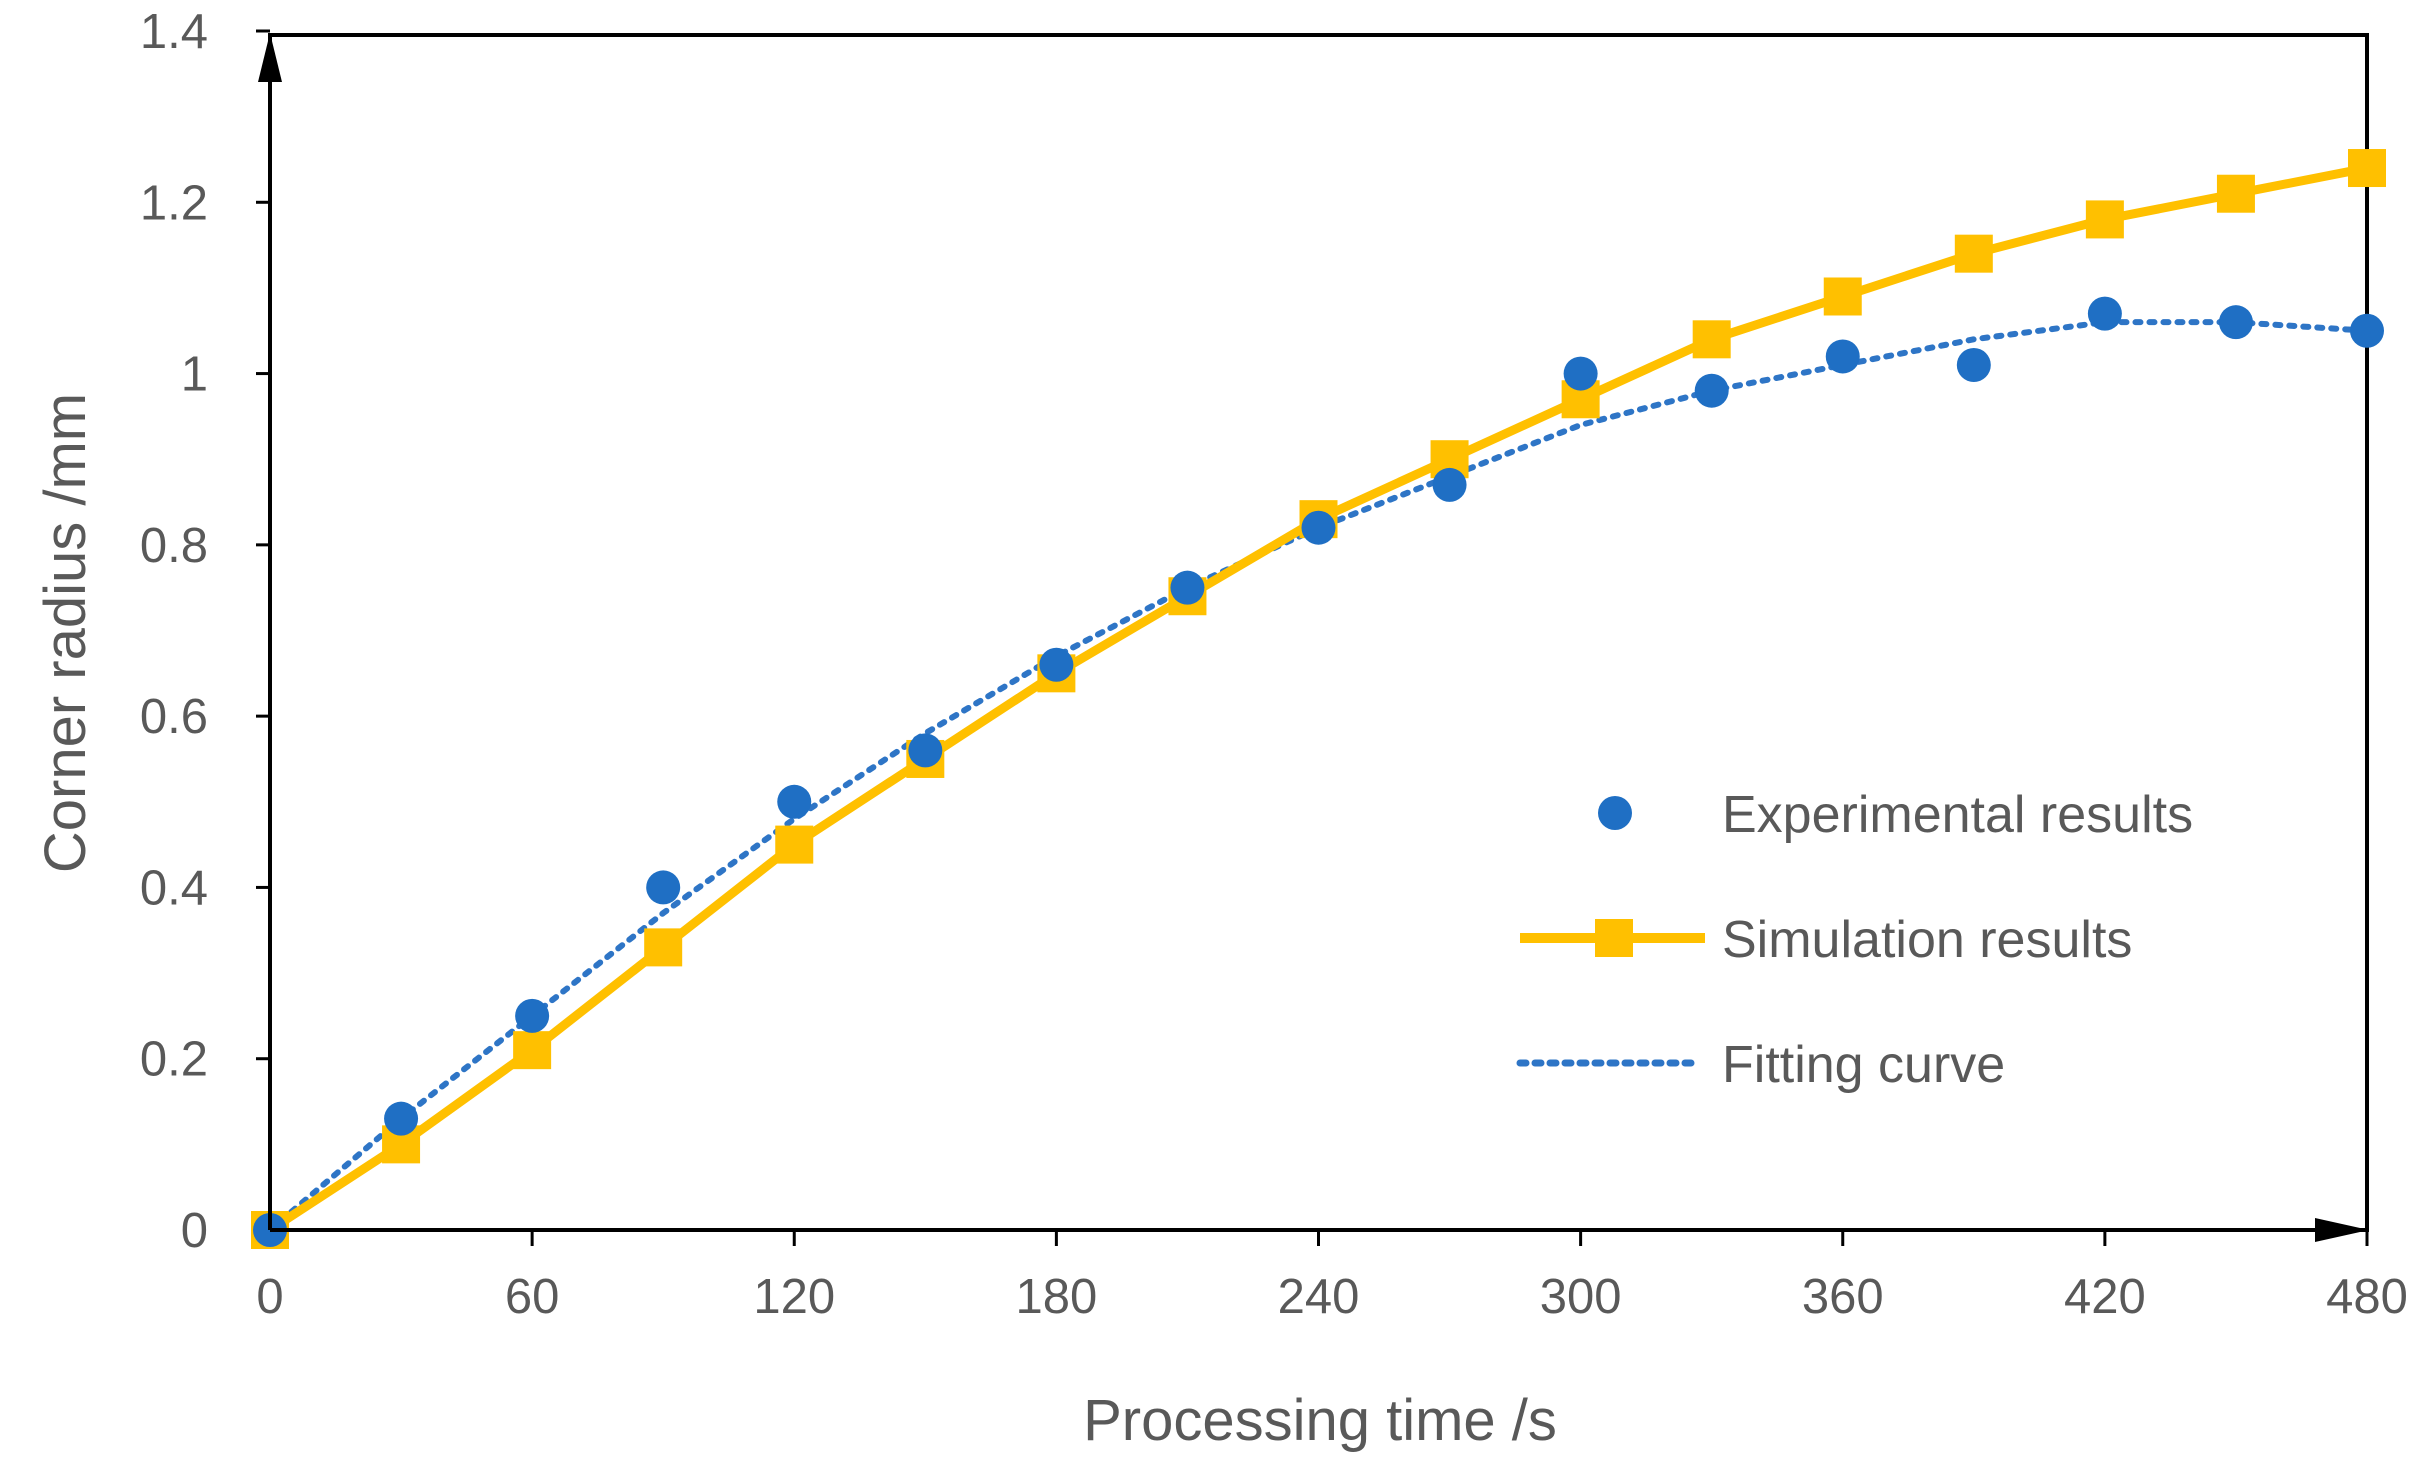  Describe the element at coordinates (174, 1060) in the screenshot. I see `y-tick-label: 0.2` at that location.